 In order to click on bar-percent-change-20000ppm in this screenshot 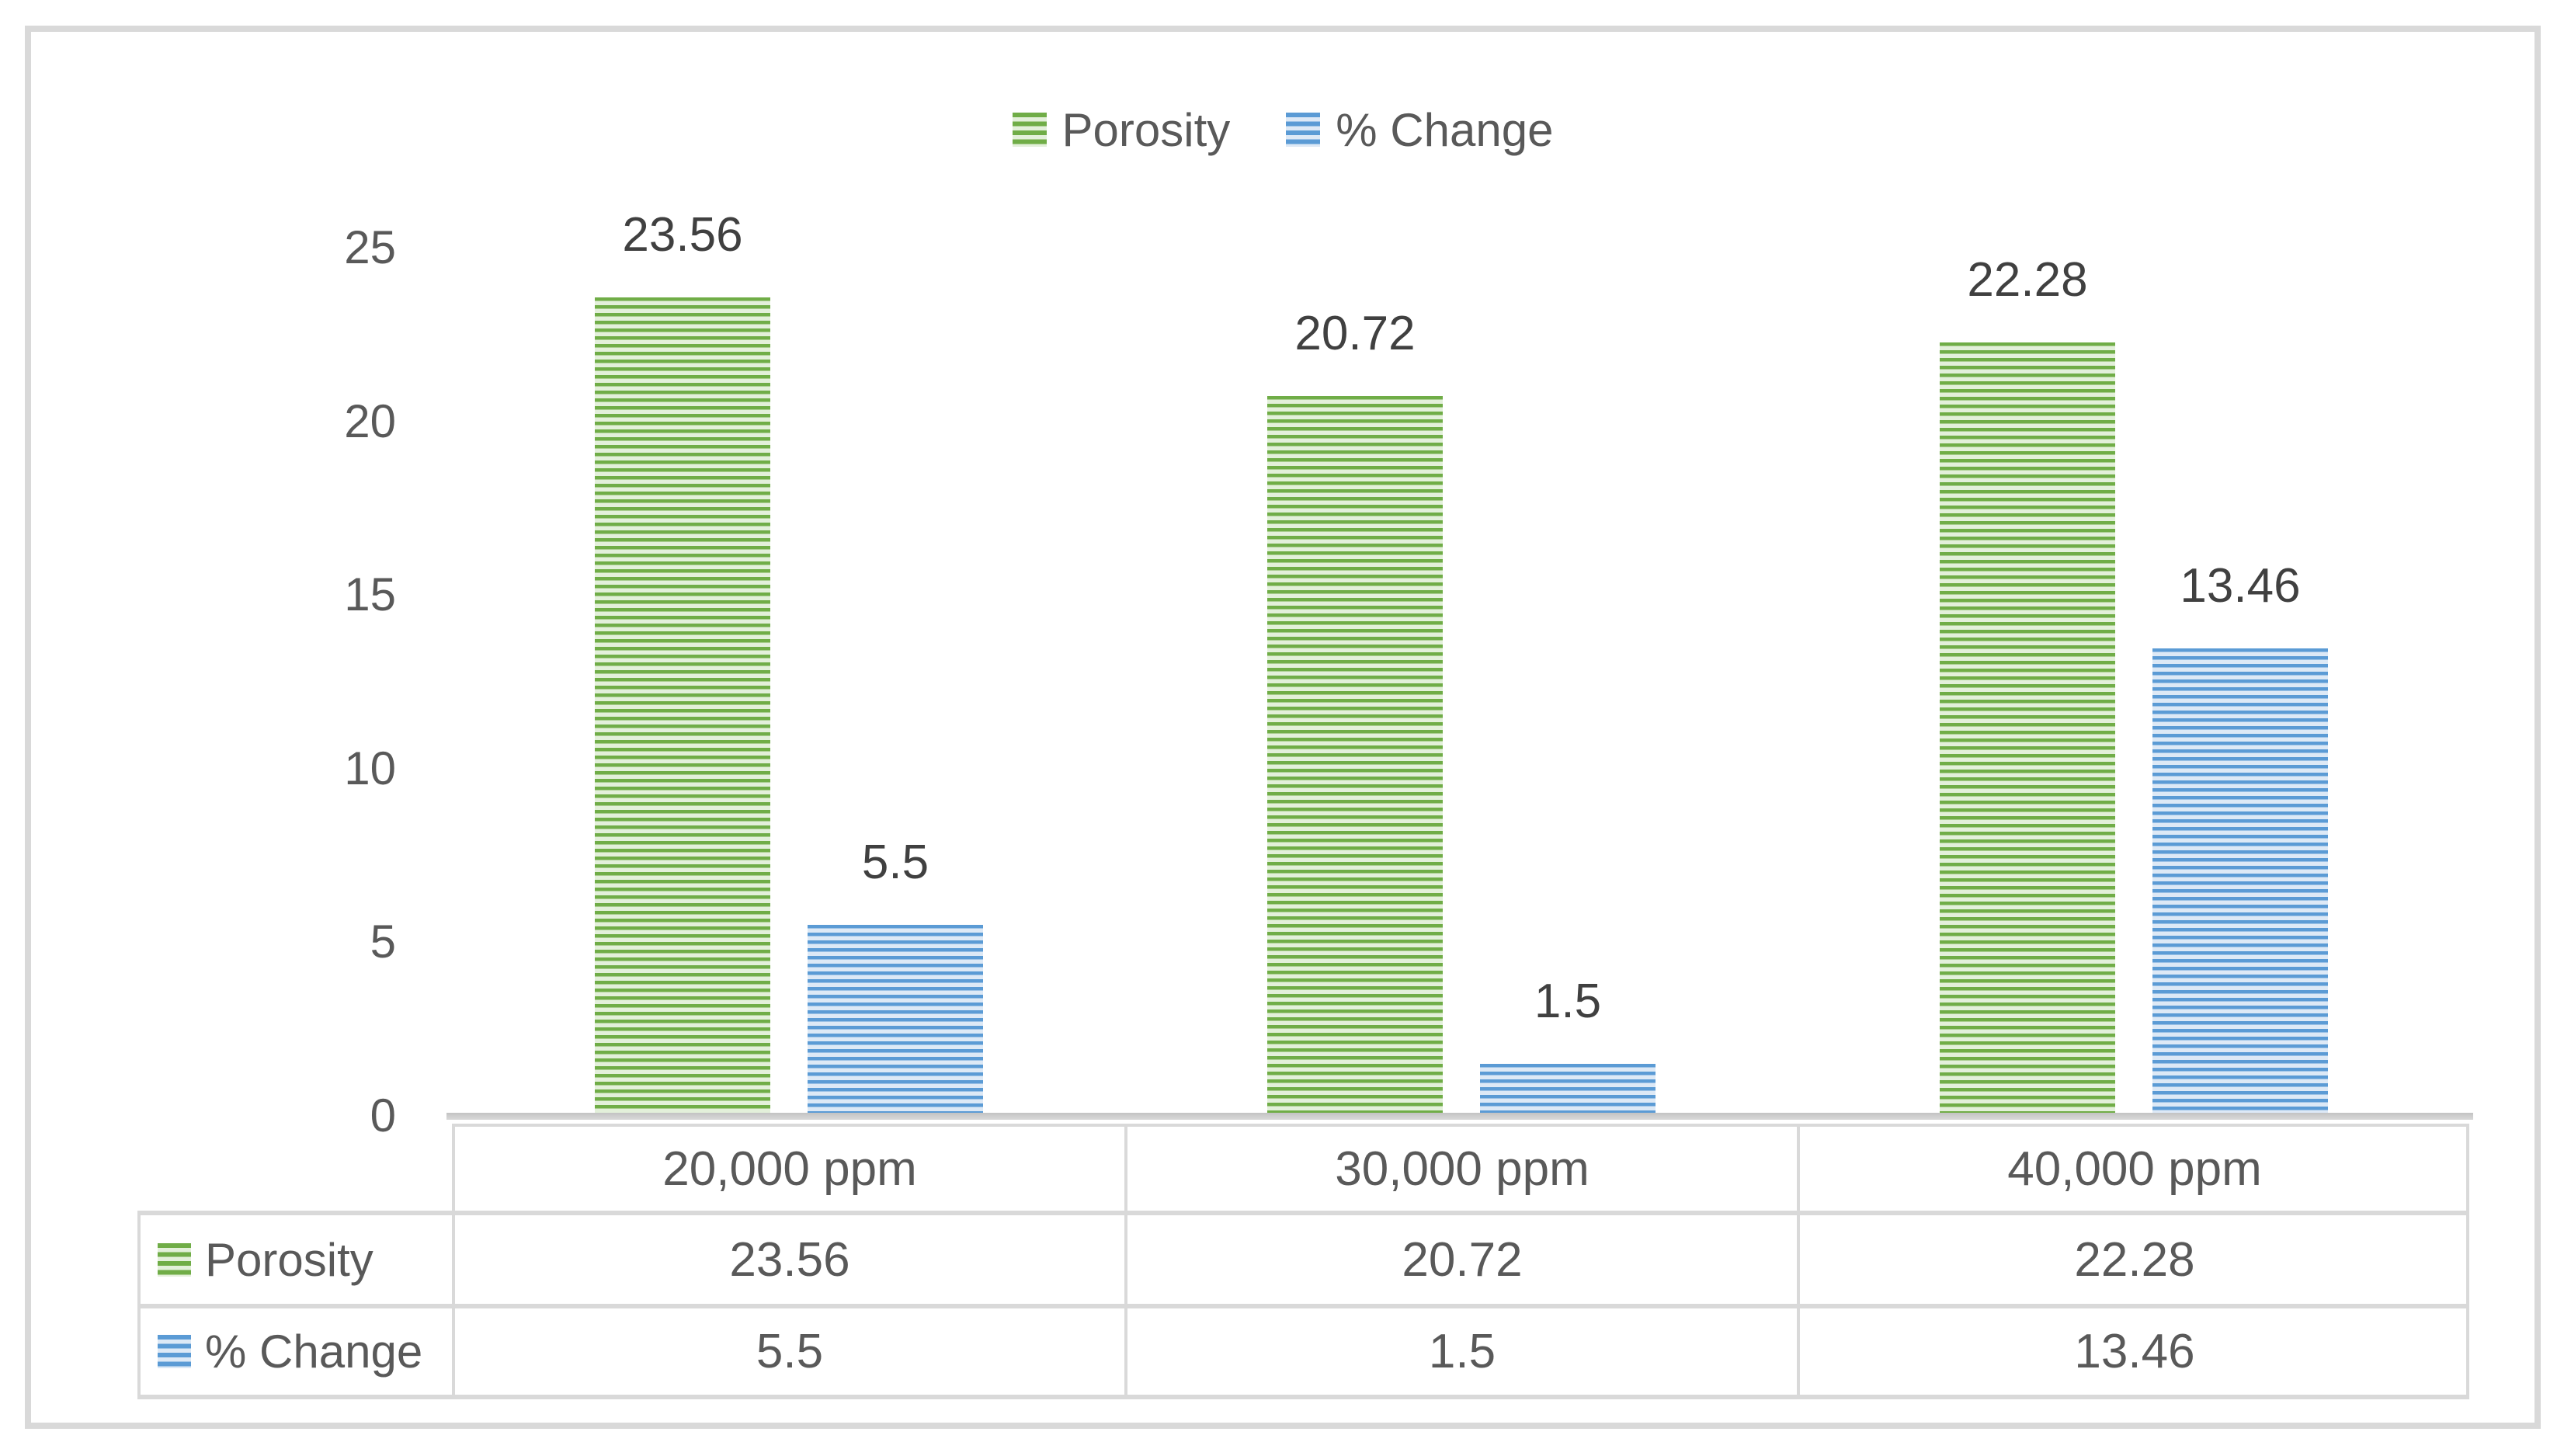, I will do `click(895, 1021)`.